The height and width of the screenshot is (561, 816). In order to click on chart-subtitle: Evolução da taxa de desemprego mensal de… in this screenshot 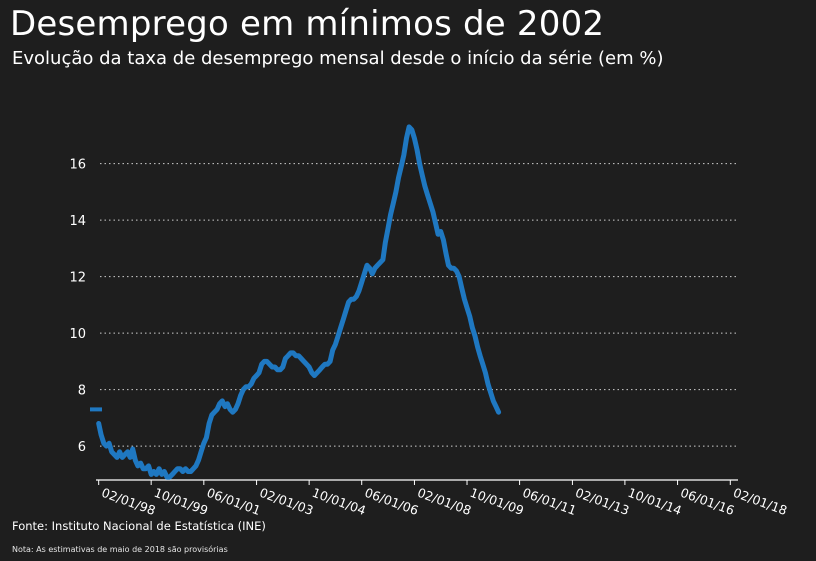, I will do `click(338, 58)`.